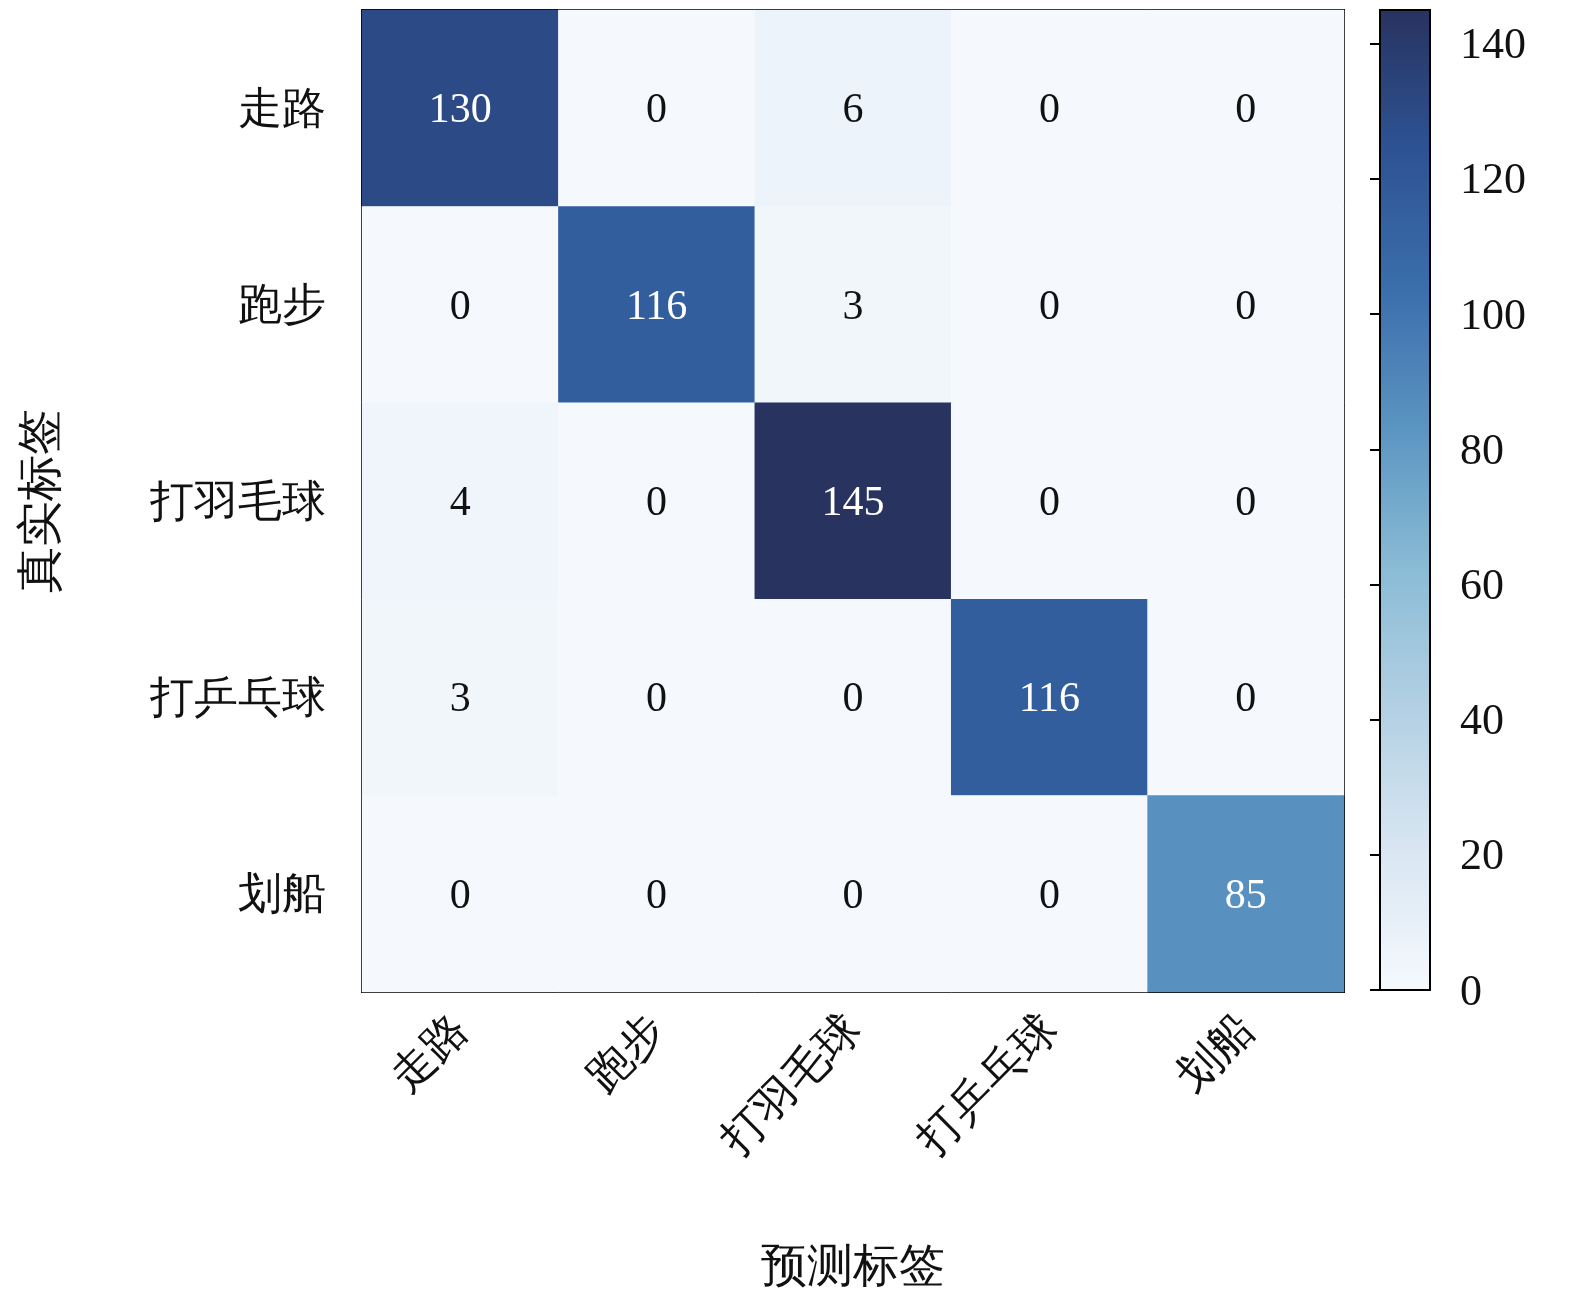 The width and height of the screenshot is (1575, 1299). What do you see at coordinates (853, 501) in the screenshot?
I see `data-label: 145` at bounding box center [853, 501].